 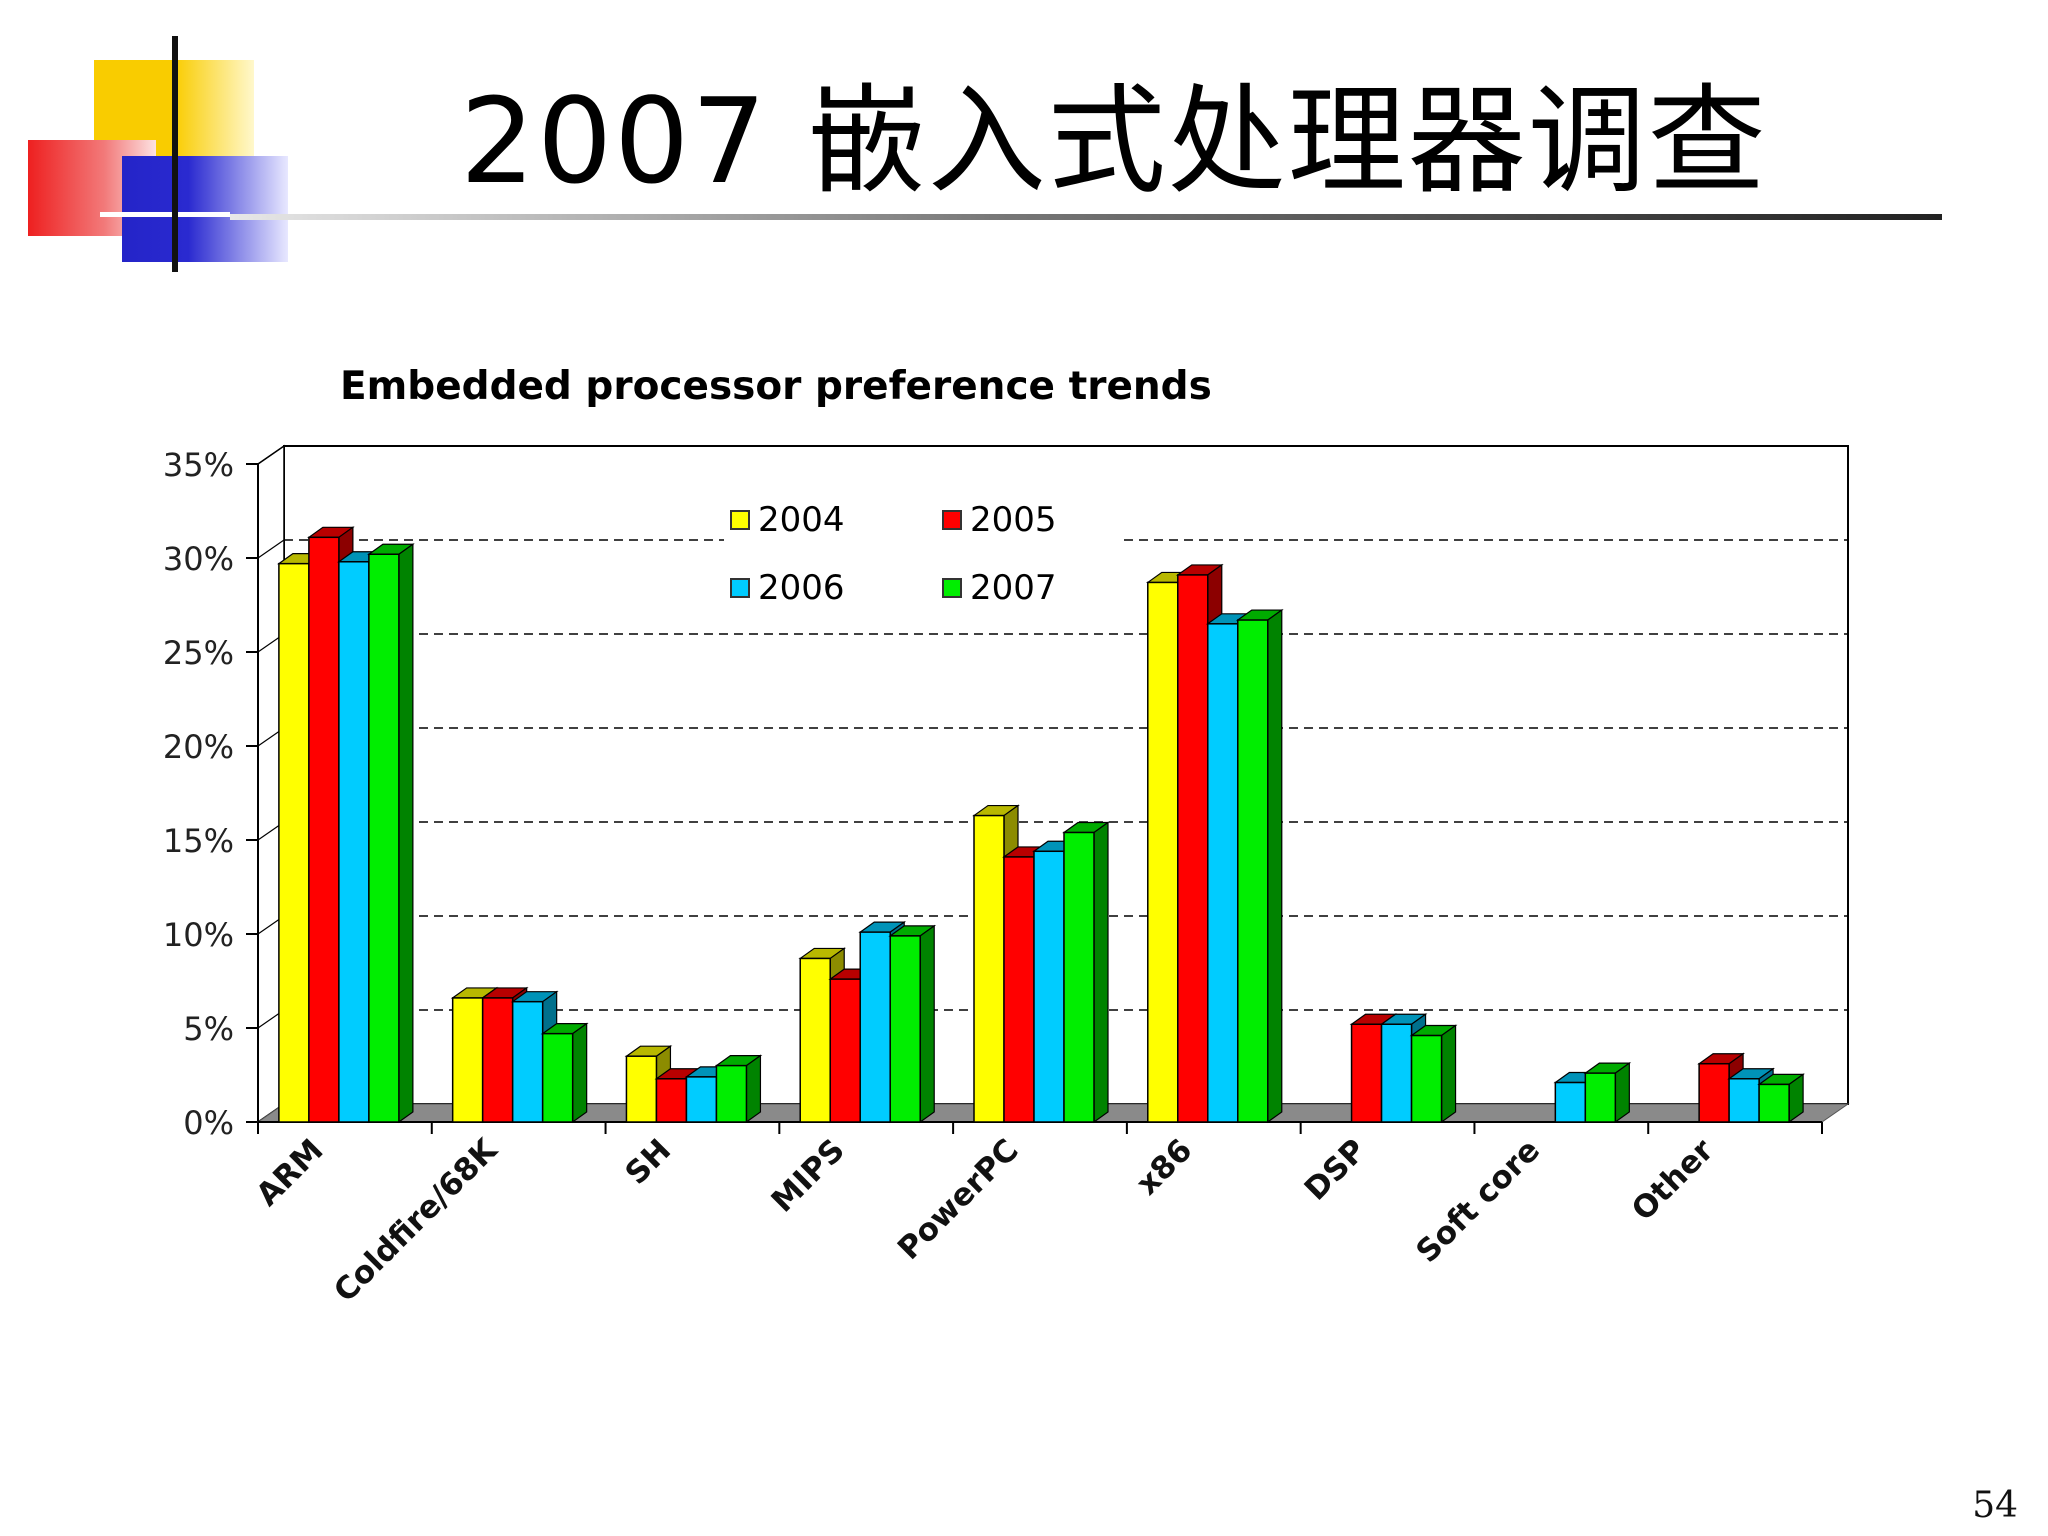 What do you see at coordinates (165, 214) in the screenshot?
I see `decor-white-line` at bounding box center [165, 214].